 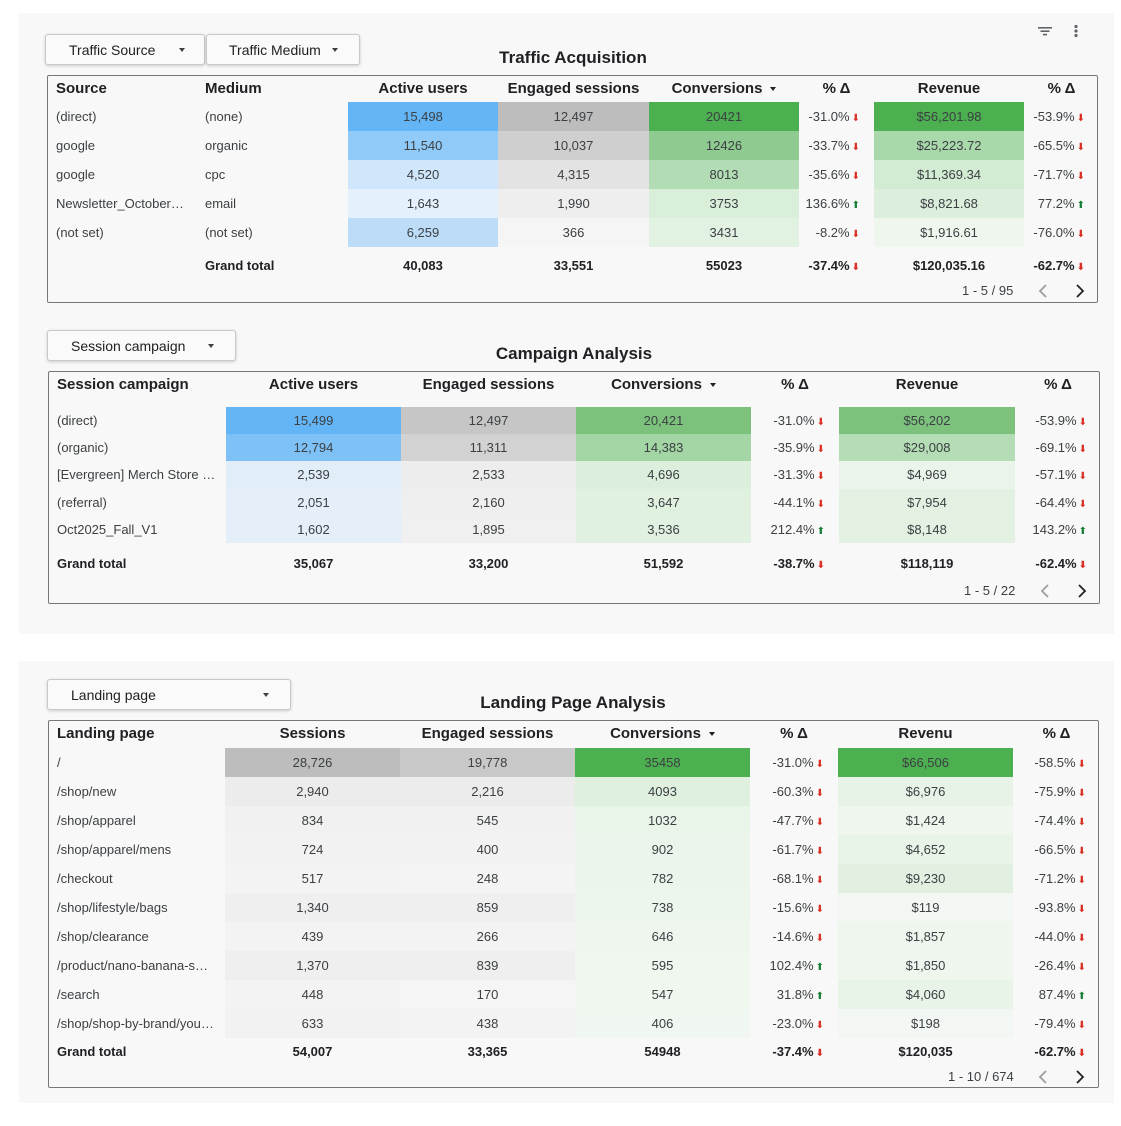 I want to click on active-users-cell: 15,499, so click(x=313, y=420).